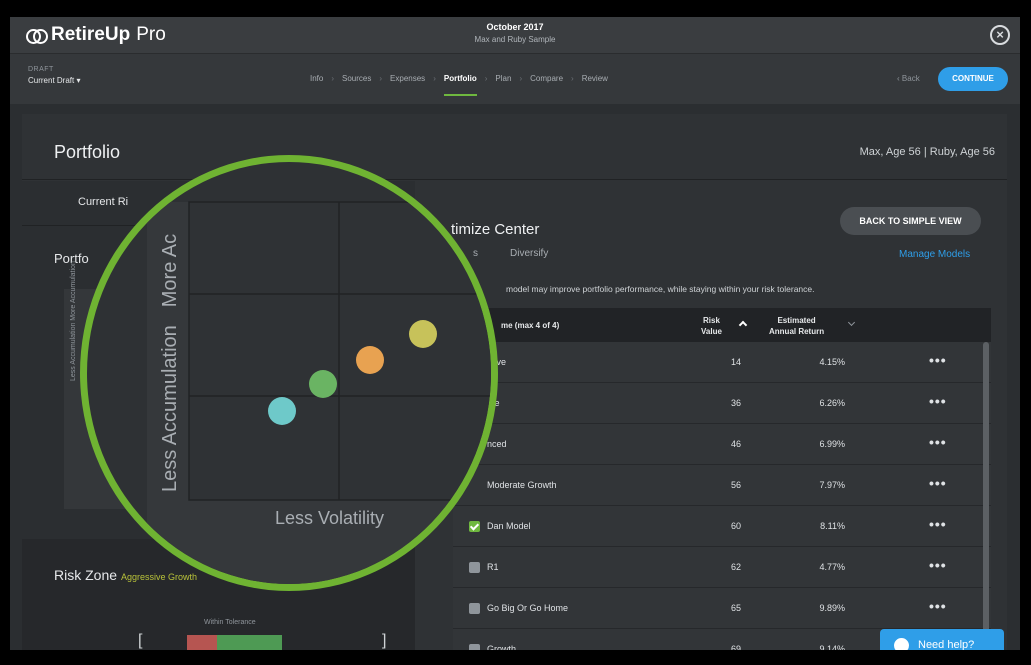  I want to click on column-annual-return: Estimated Annual Return, so click(797, 326).